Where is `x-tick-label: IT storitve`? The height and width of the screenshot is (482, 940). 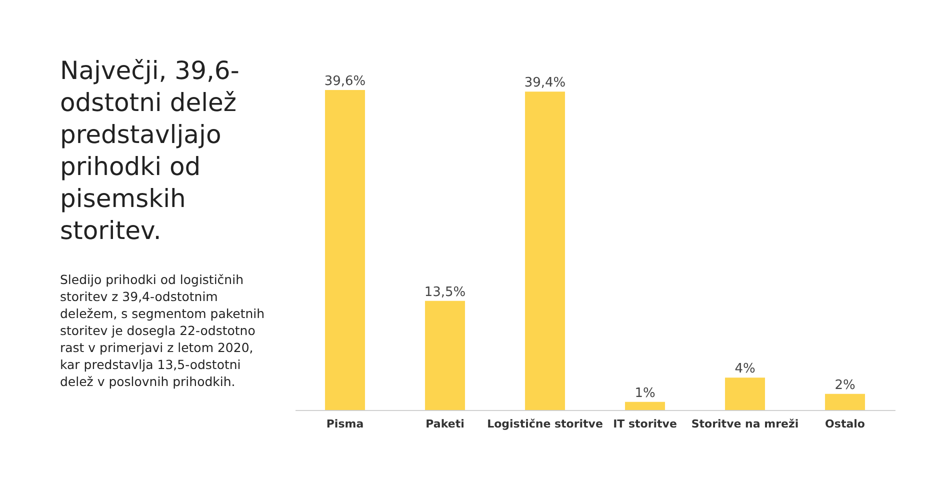
x-tick-label: IT storitve is located at coordinates (645, 424).